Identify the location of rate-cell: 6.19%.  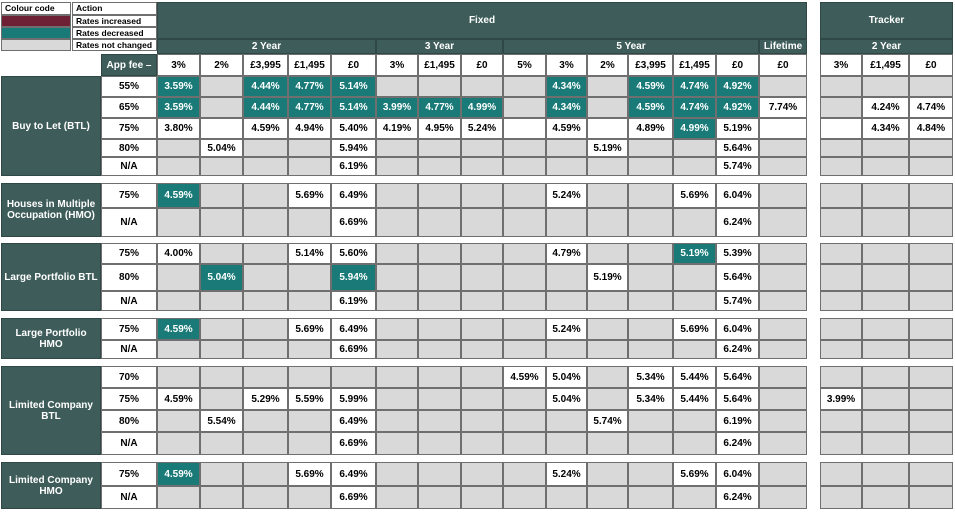
(353, 301).